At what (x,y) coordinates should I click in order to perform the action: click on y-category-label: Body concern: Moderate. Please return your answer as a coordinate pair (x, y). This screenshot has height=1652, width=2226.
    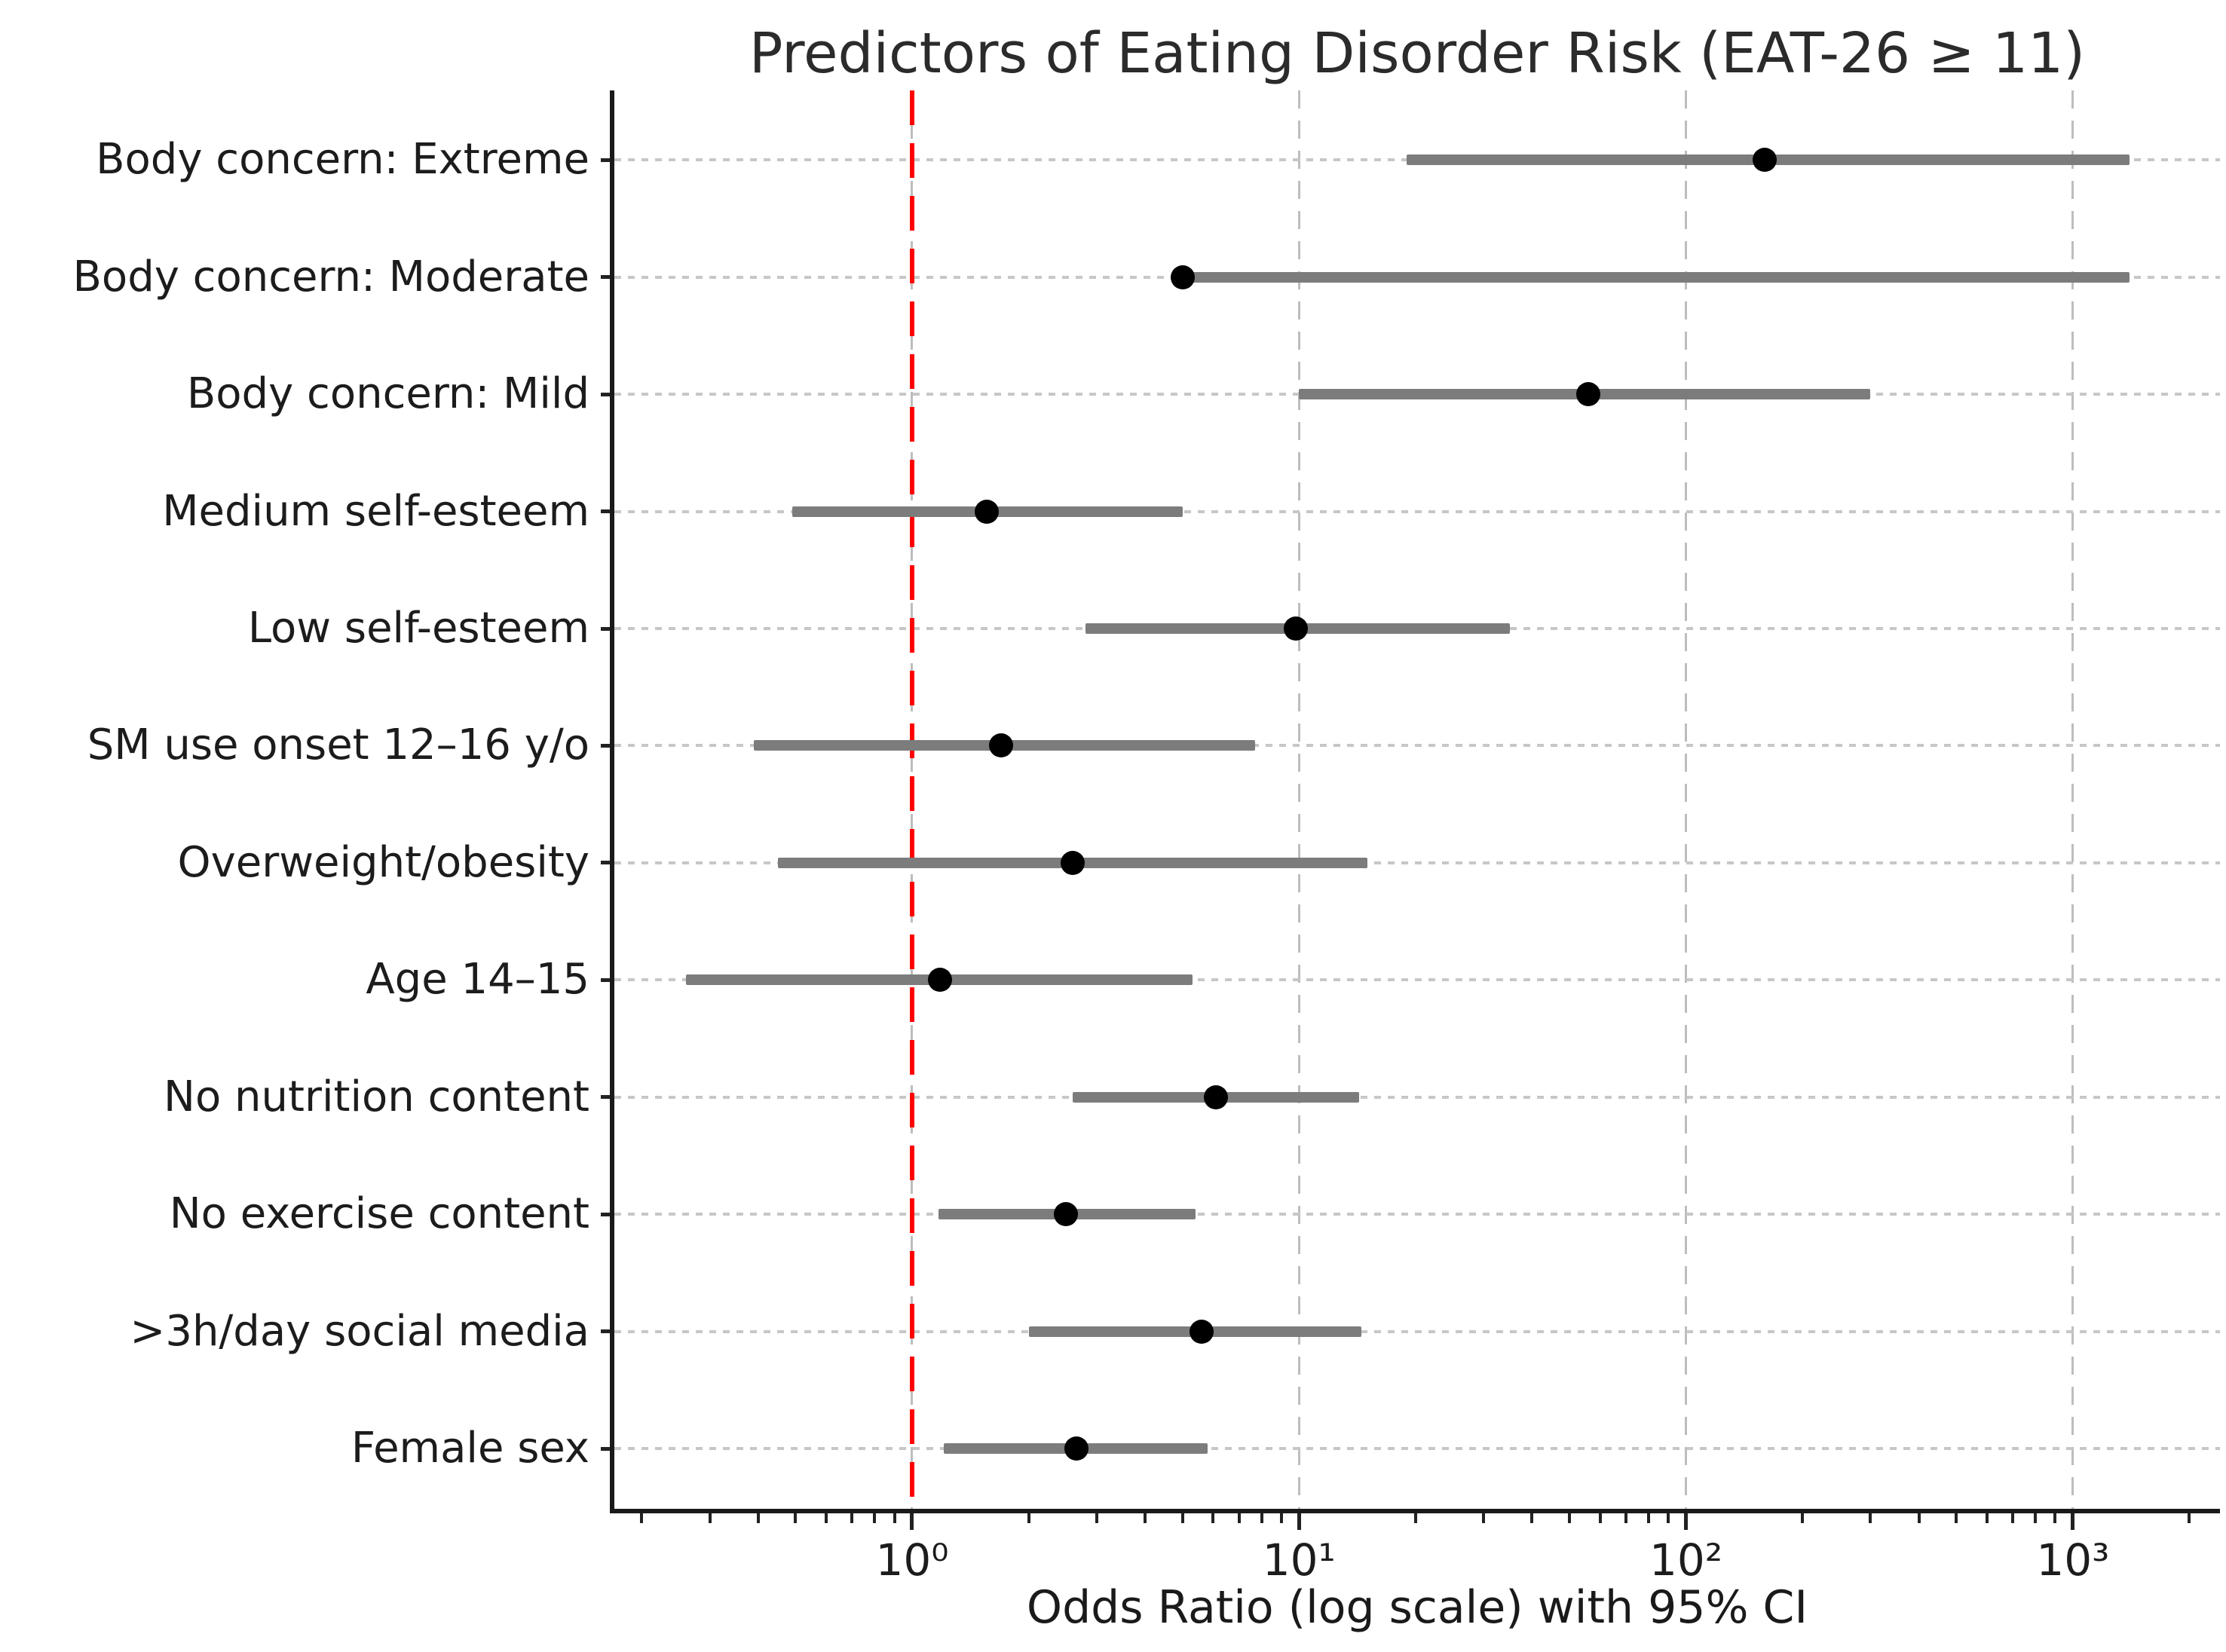
    Looking at the image, I should click on (330, 277).